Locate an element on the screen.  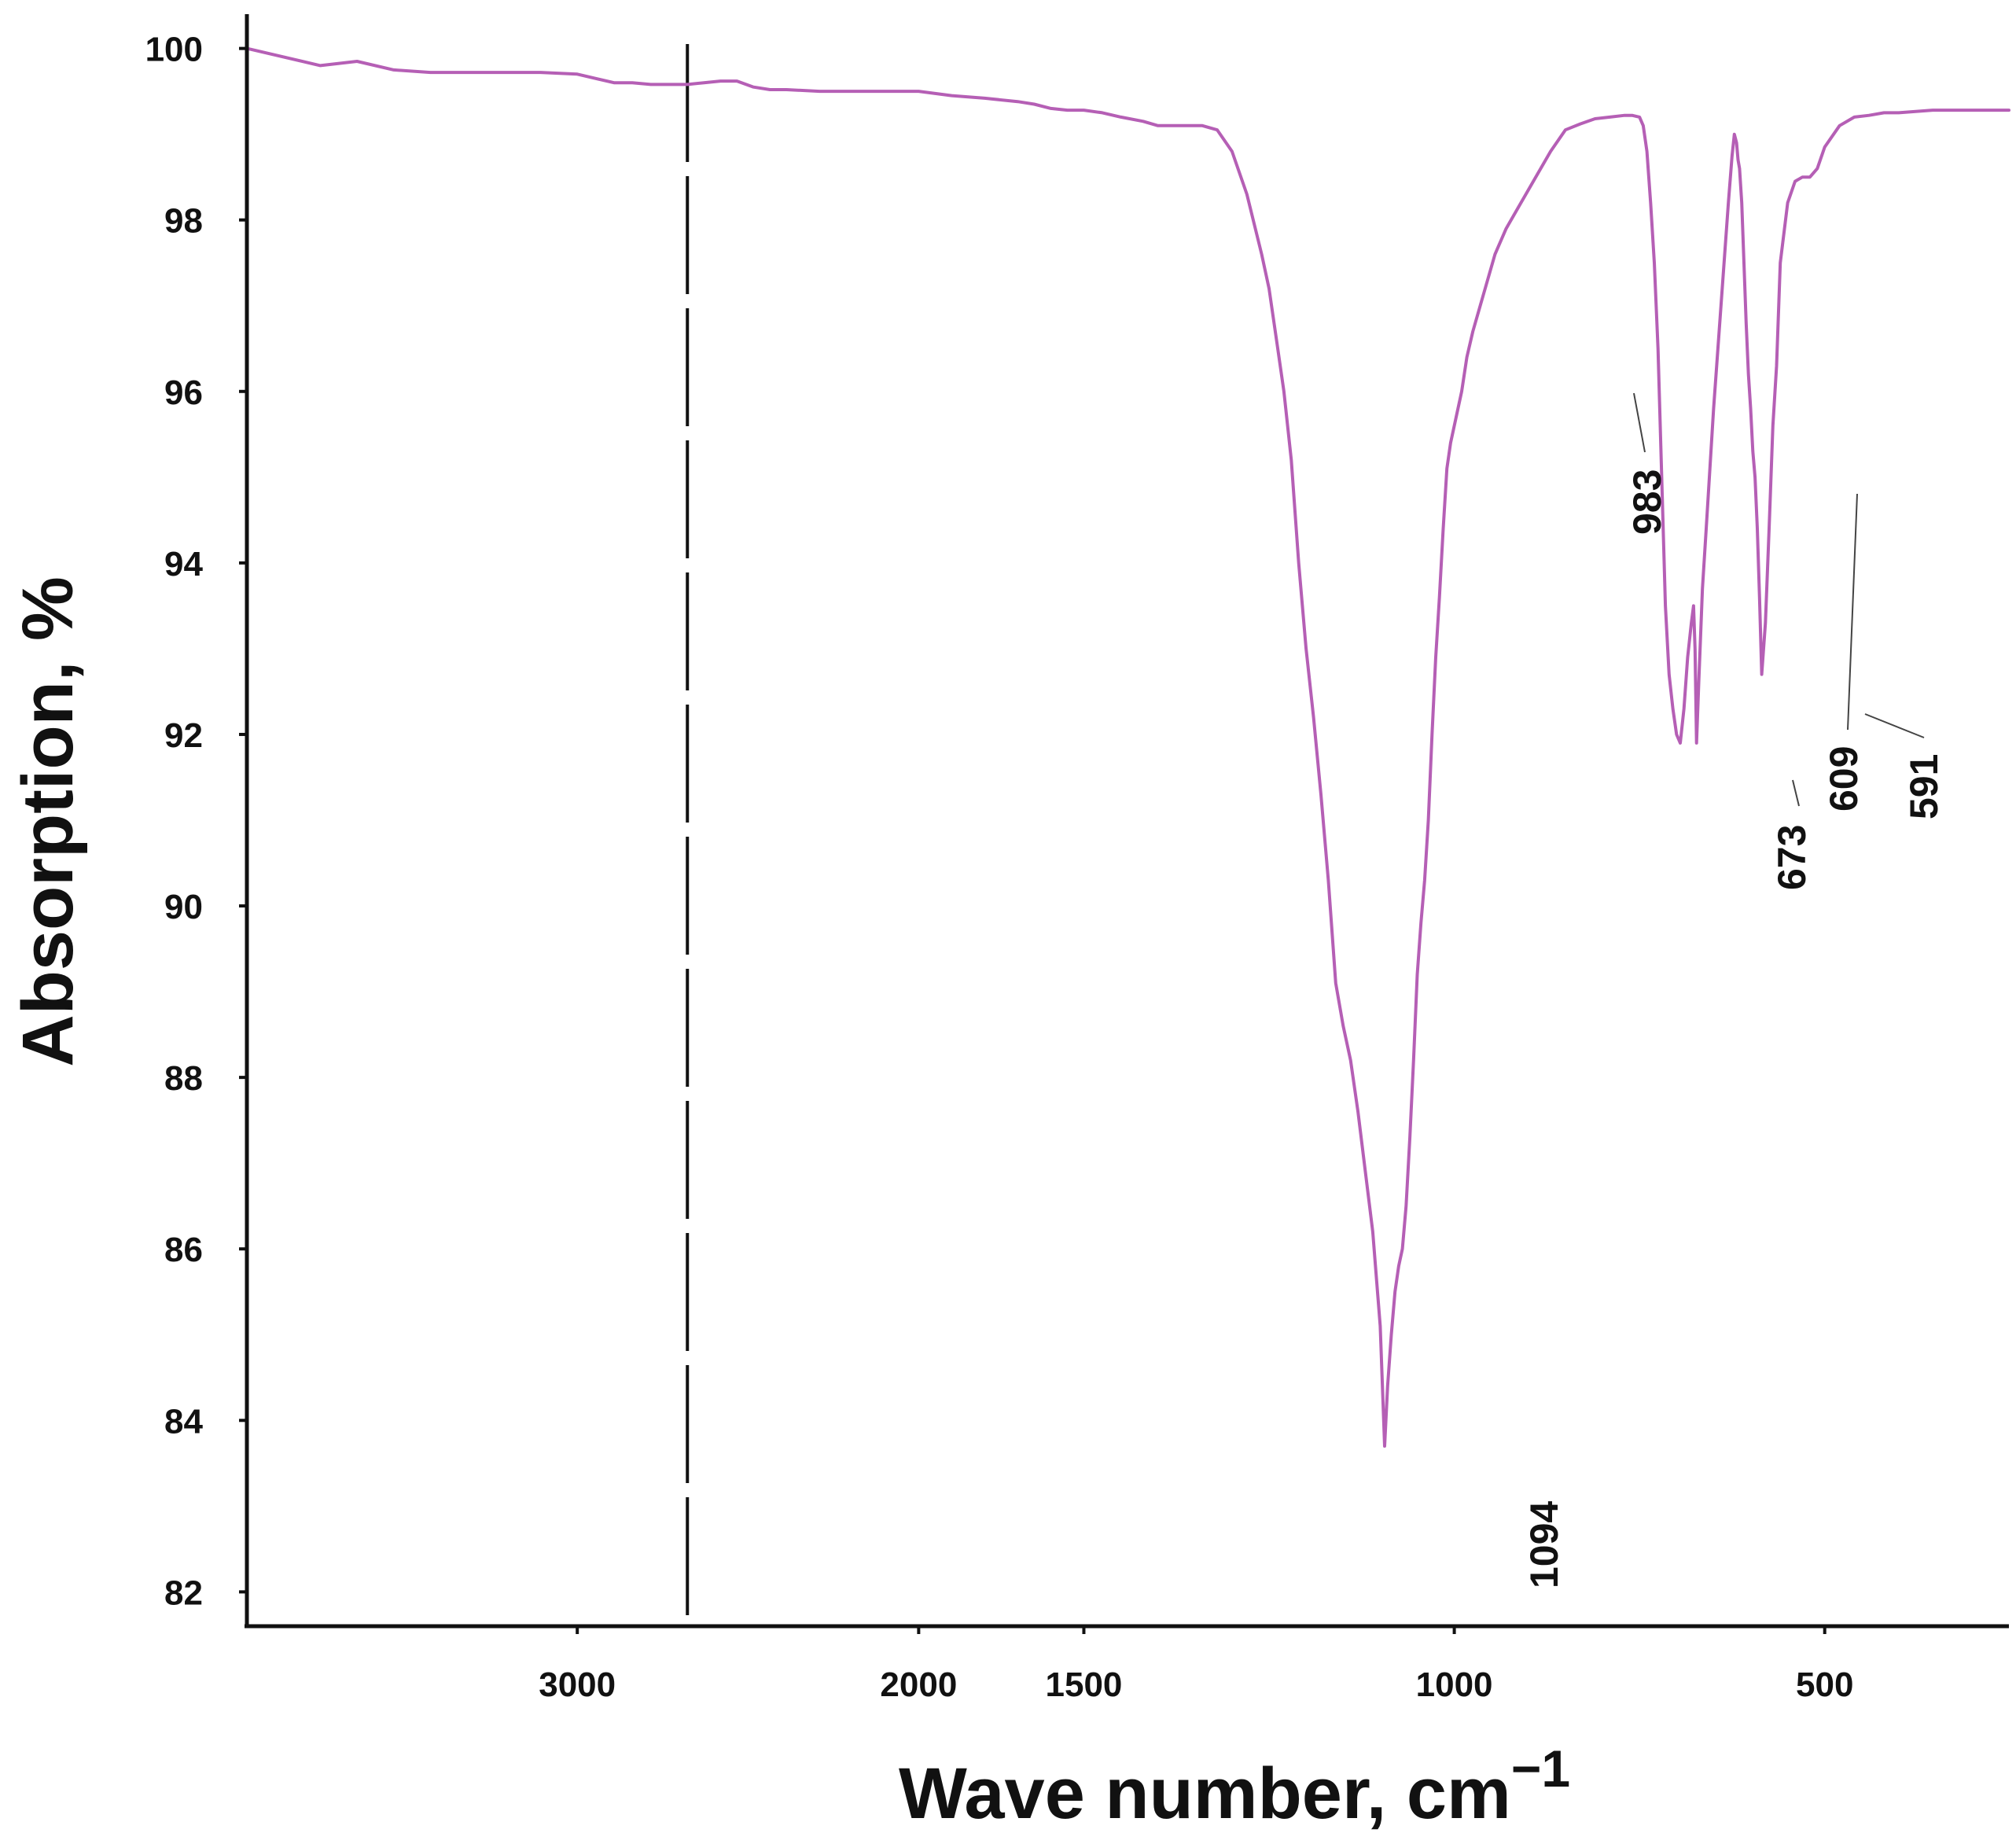
y-tick-label: 86 is located at coordinates (183, 1250).